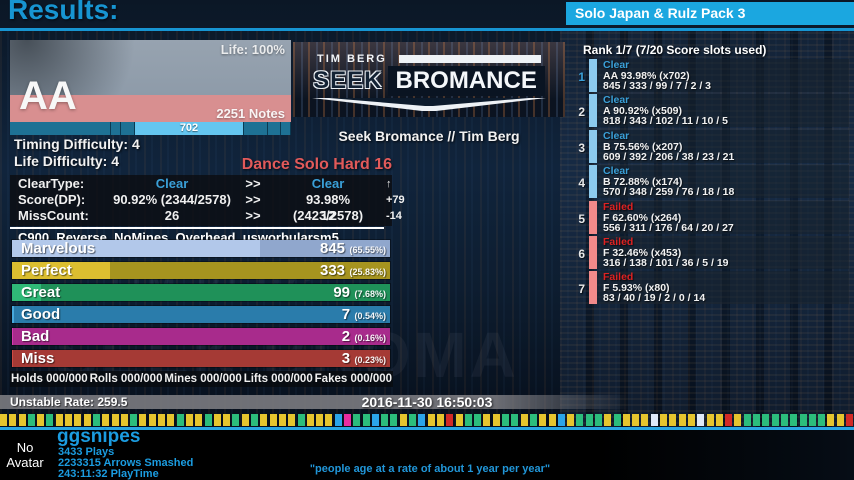 The width and height of the screenshot is (854, 480). I want to click on rank-number: 6, so click(581, 254).